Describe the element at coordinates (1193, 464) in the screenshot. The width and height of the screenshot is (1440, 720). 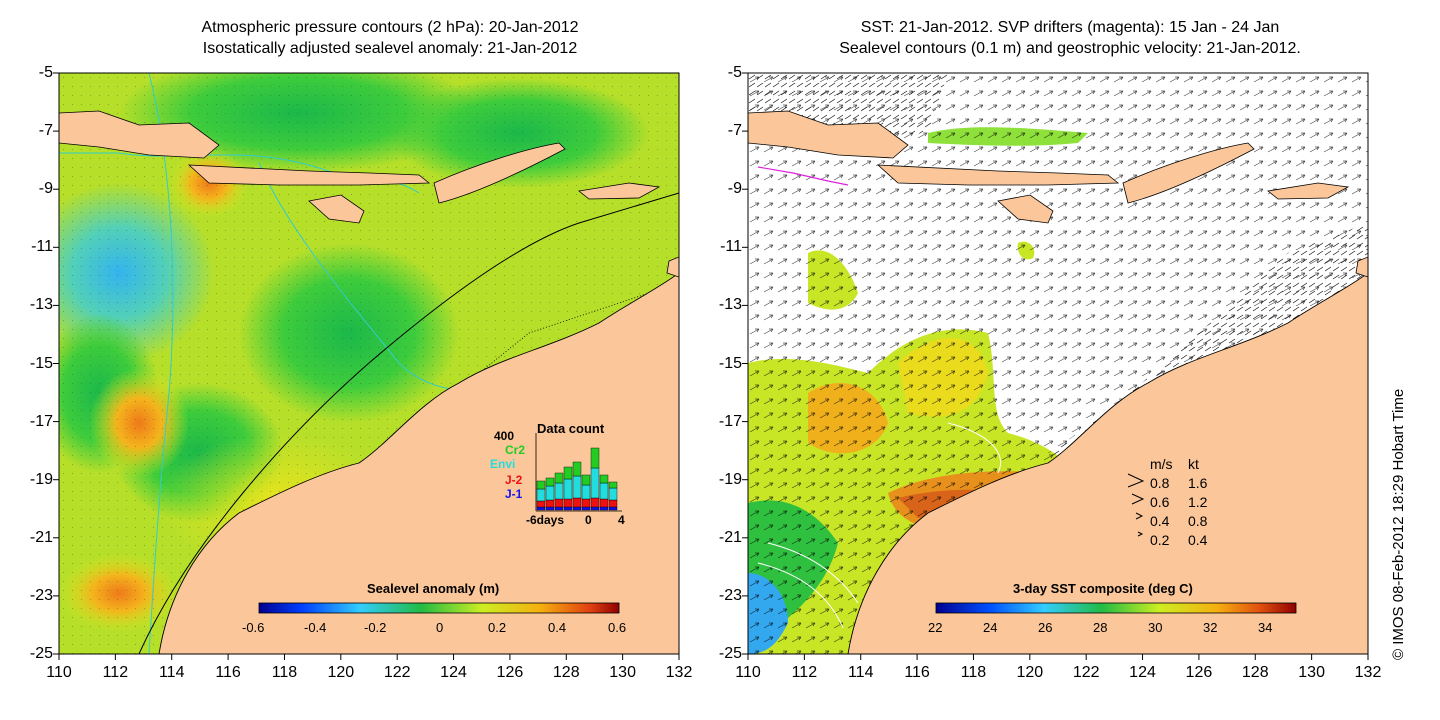
I see `velocity-unit-kt: kt` at that location.